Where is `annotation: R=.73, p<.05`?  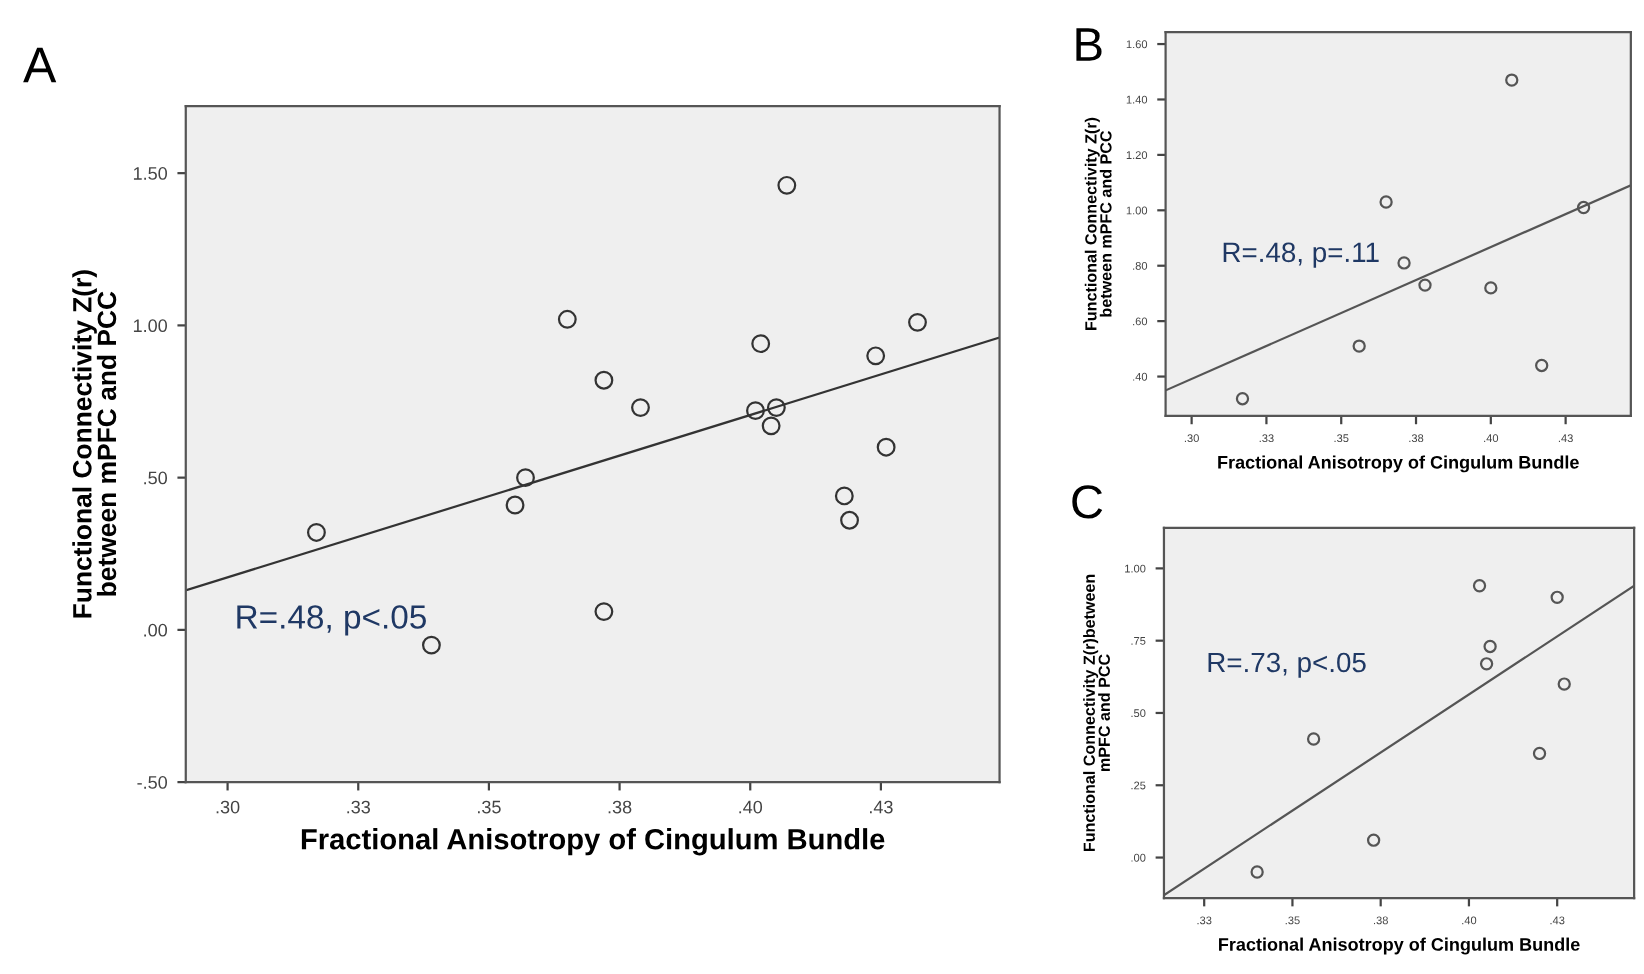 annotation: R=.73, p<.05 is located at coordinates (1287, 665).